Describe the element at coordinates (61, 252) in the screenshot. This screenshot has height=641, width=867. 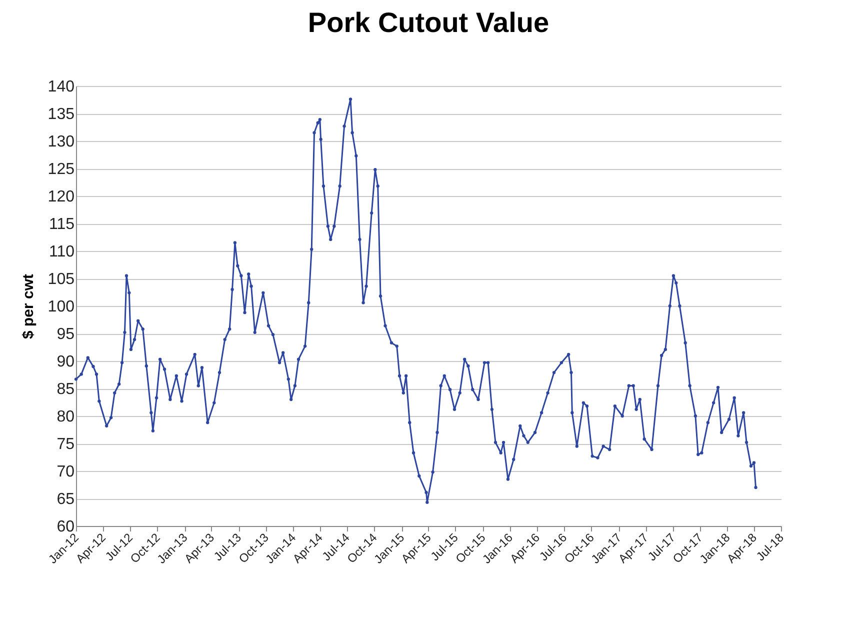
I see `y-tick-label: 110` at that location.